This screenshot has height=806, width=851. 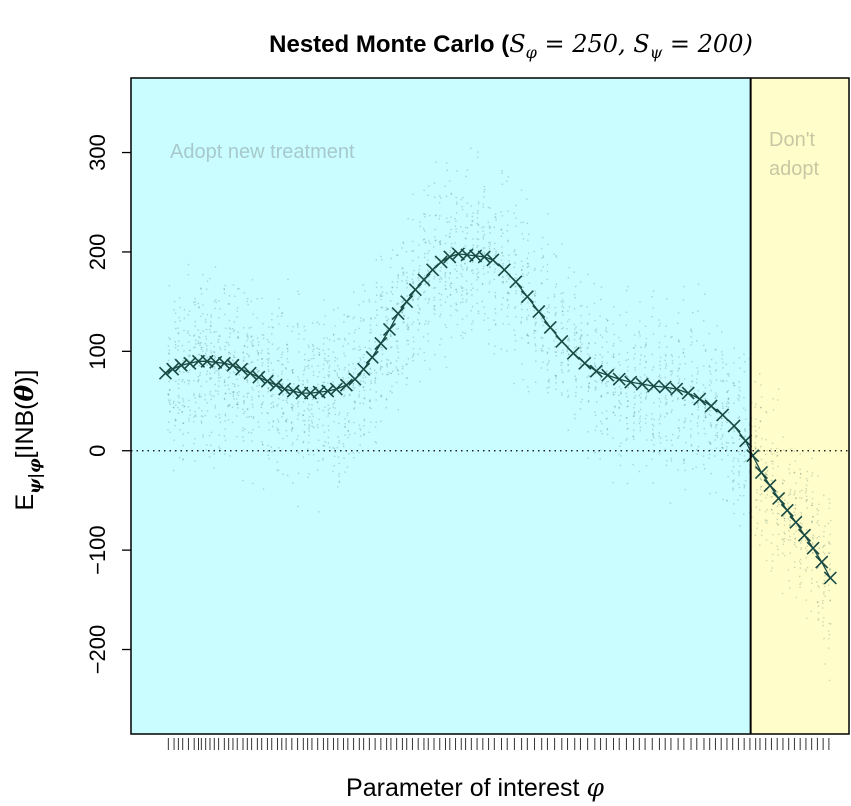 I want to click on y-axis-title-e: E, so click(x=25, y=502).